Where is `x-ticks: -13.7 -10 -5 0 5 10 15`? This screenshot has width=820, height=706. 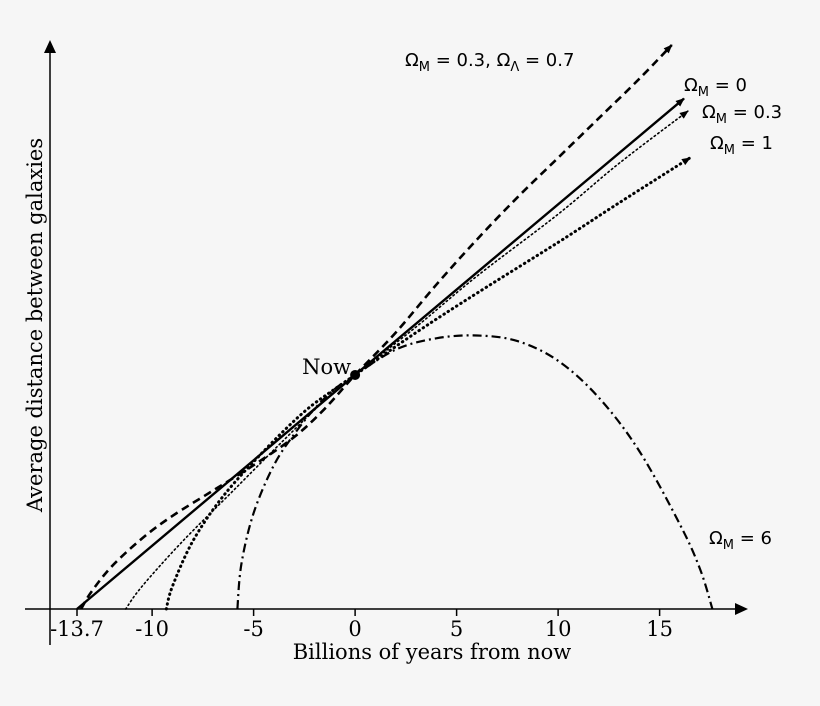 x-ticks: -13.7 -10 -5 0 5 10 15 is located at coordinates (361, 625).